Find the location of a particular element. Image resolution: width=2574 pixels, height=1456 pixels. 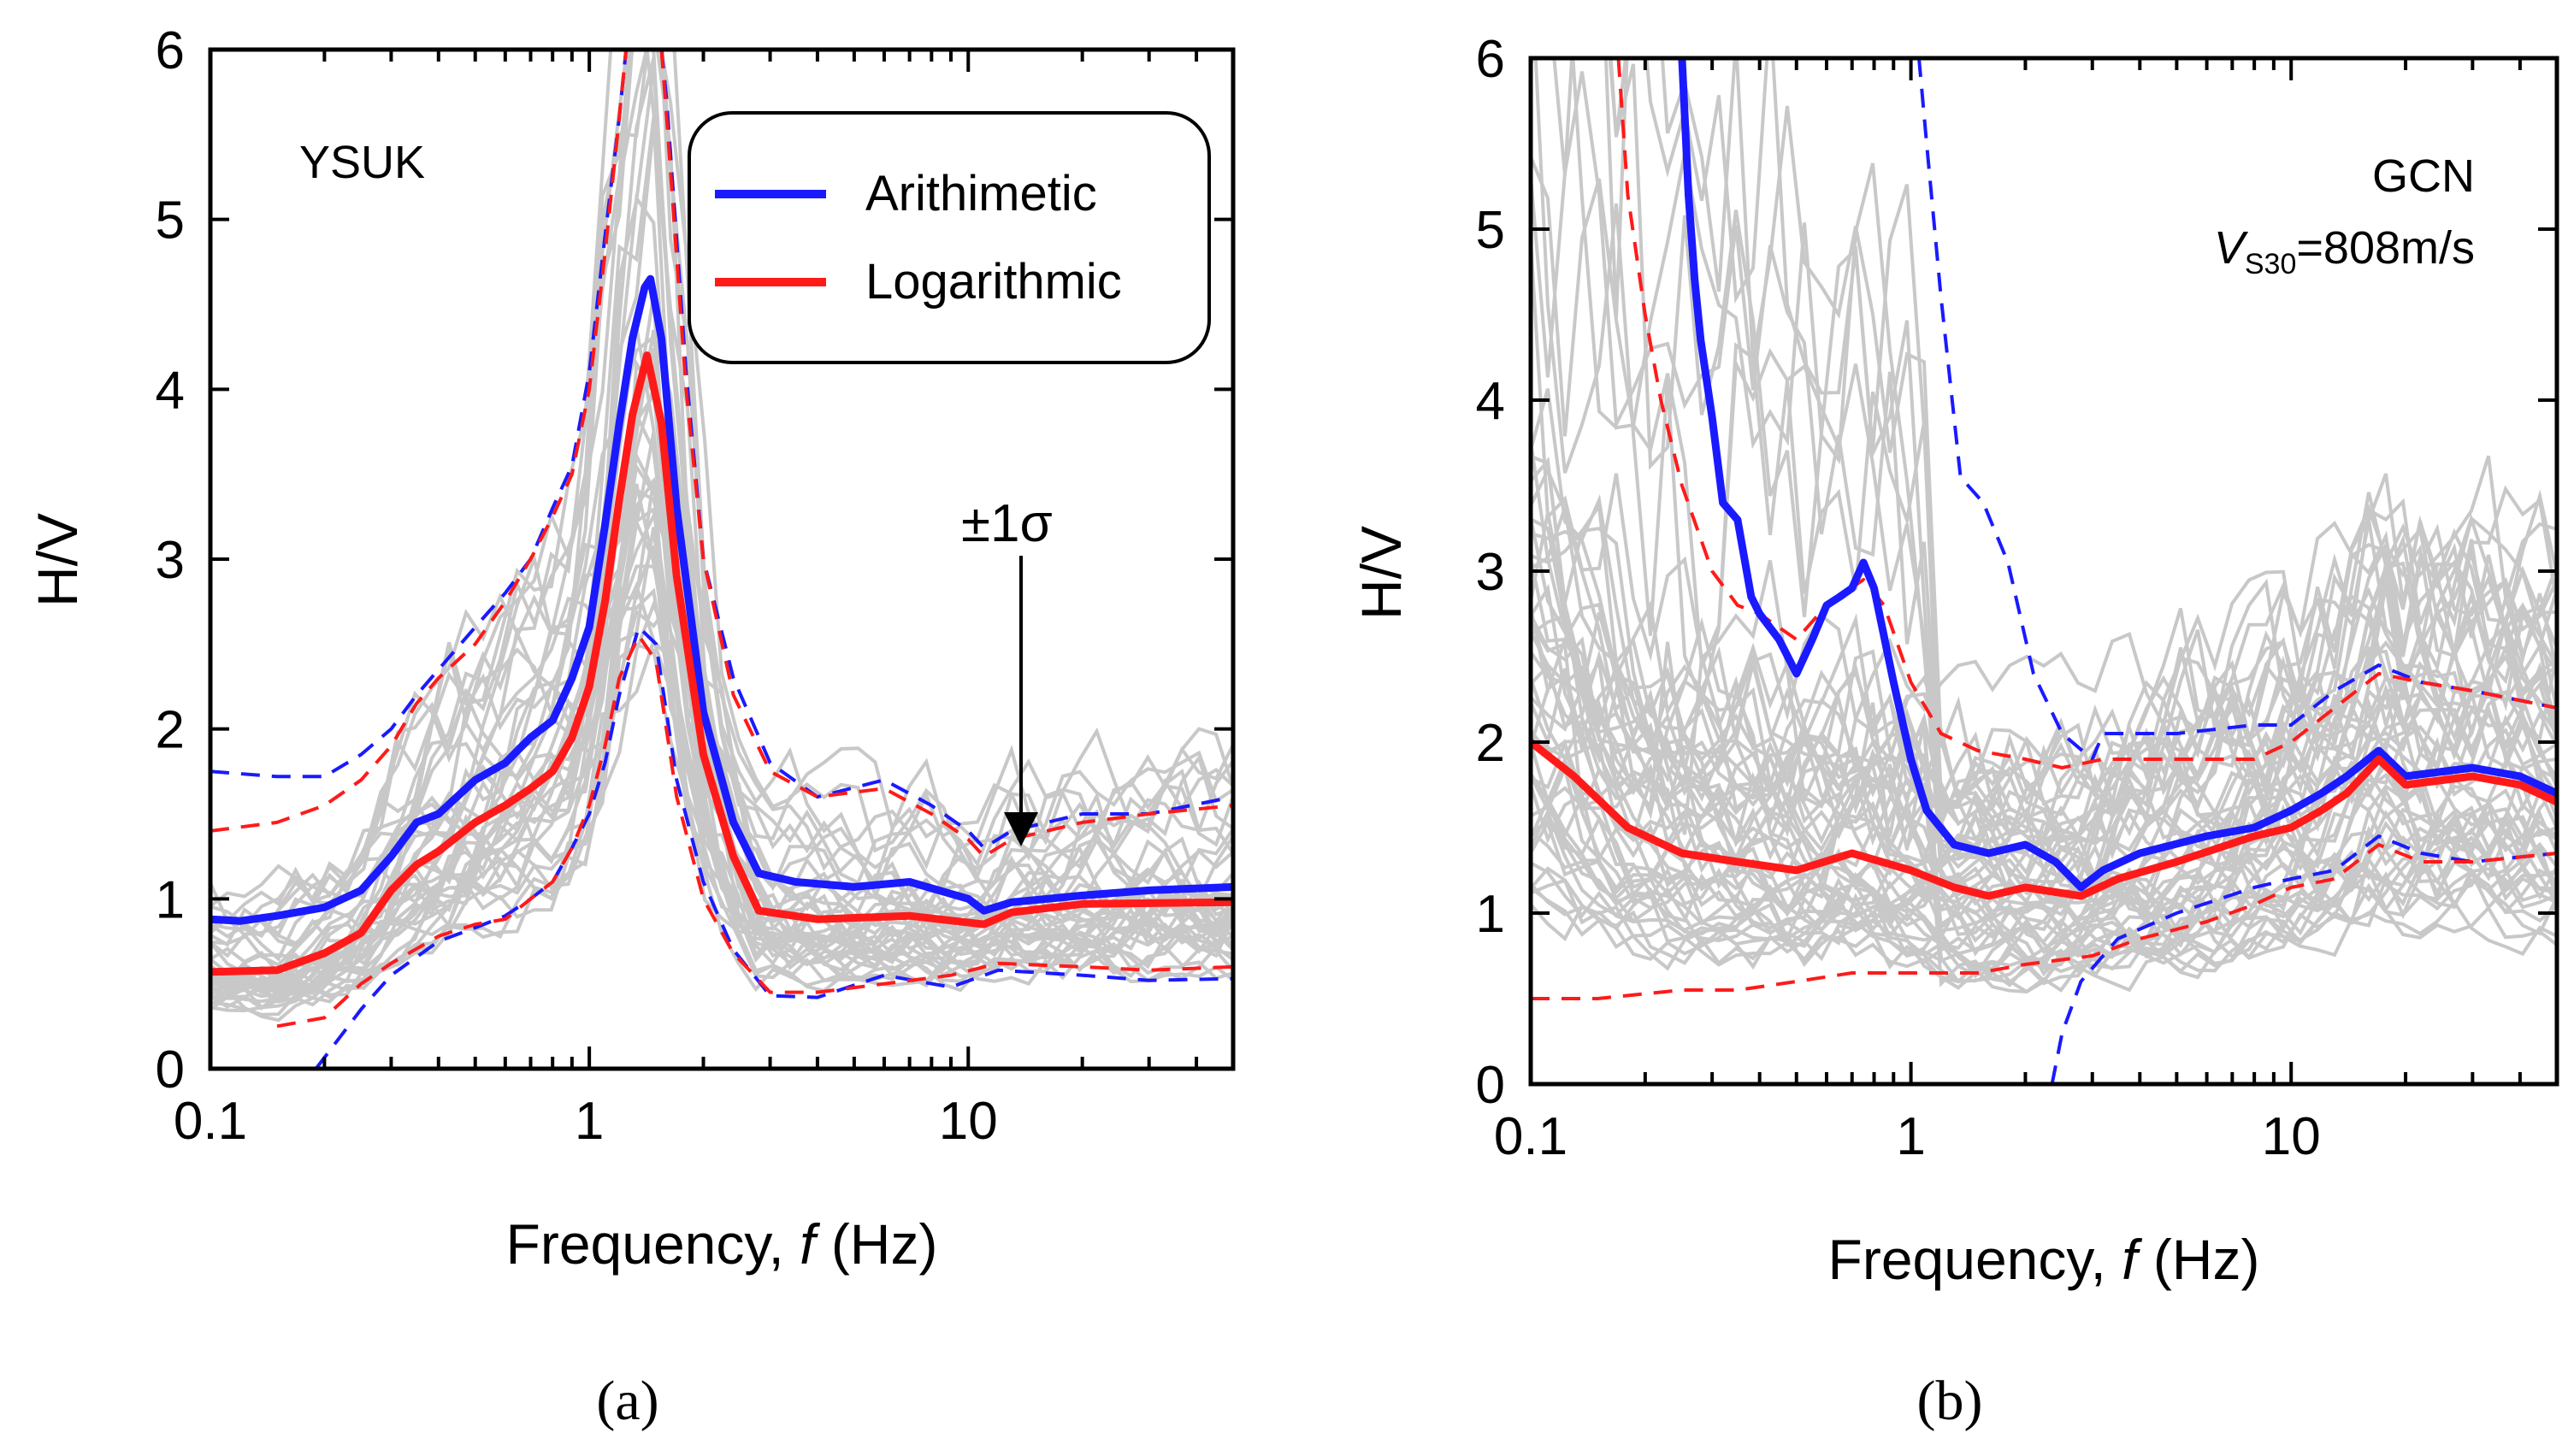

panel-a-sigma-annotation: ±1σ is located at coordinates (1007, 523).